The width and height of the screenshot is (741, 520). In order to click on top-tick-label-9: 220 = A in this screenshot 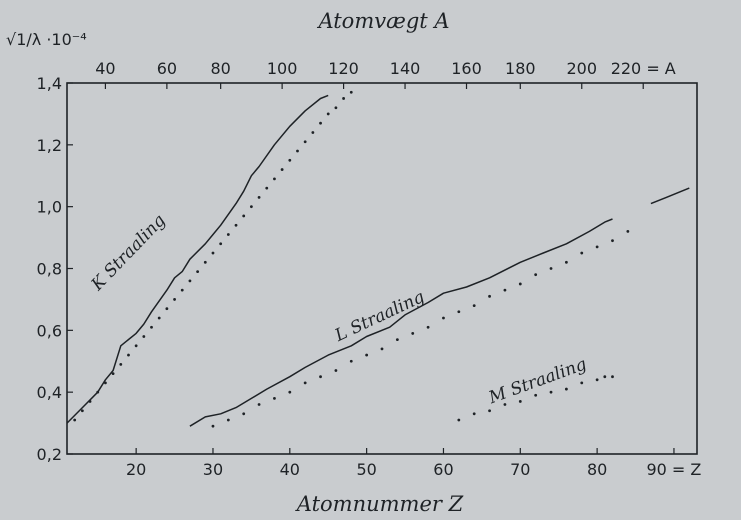, I will do `click(643, 68)`.